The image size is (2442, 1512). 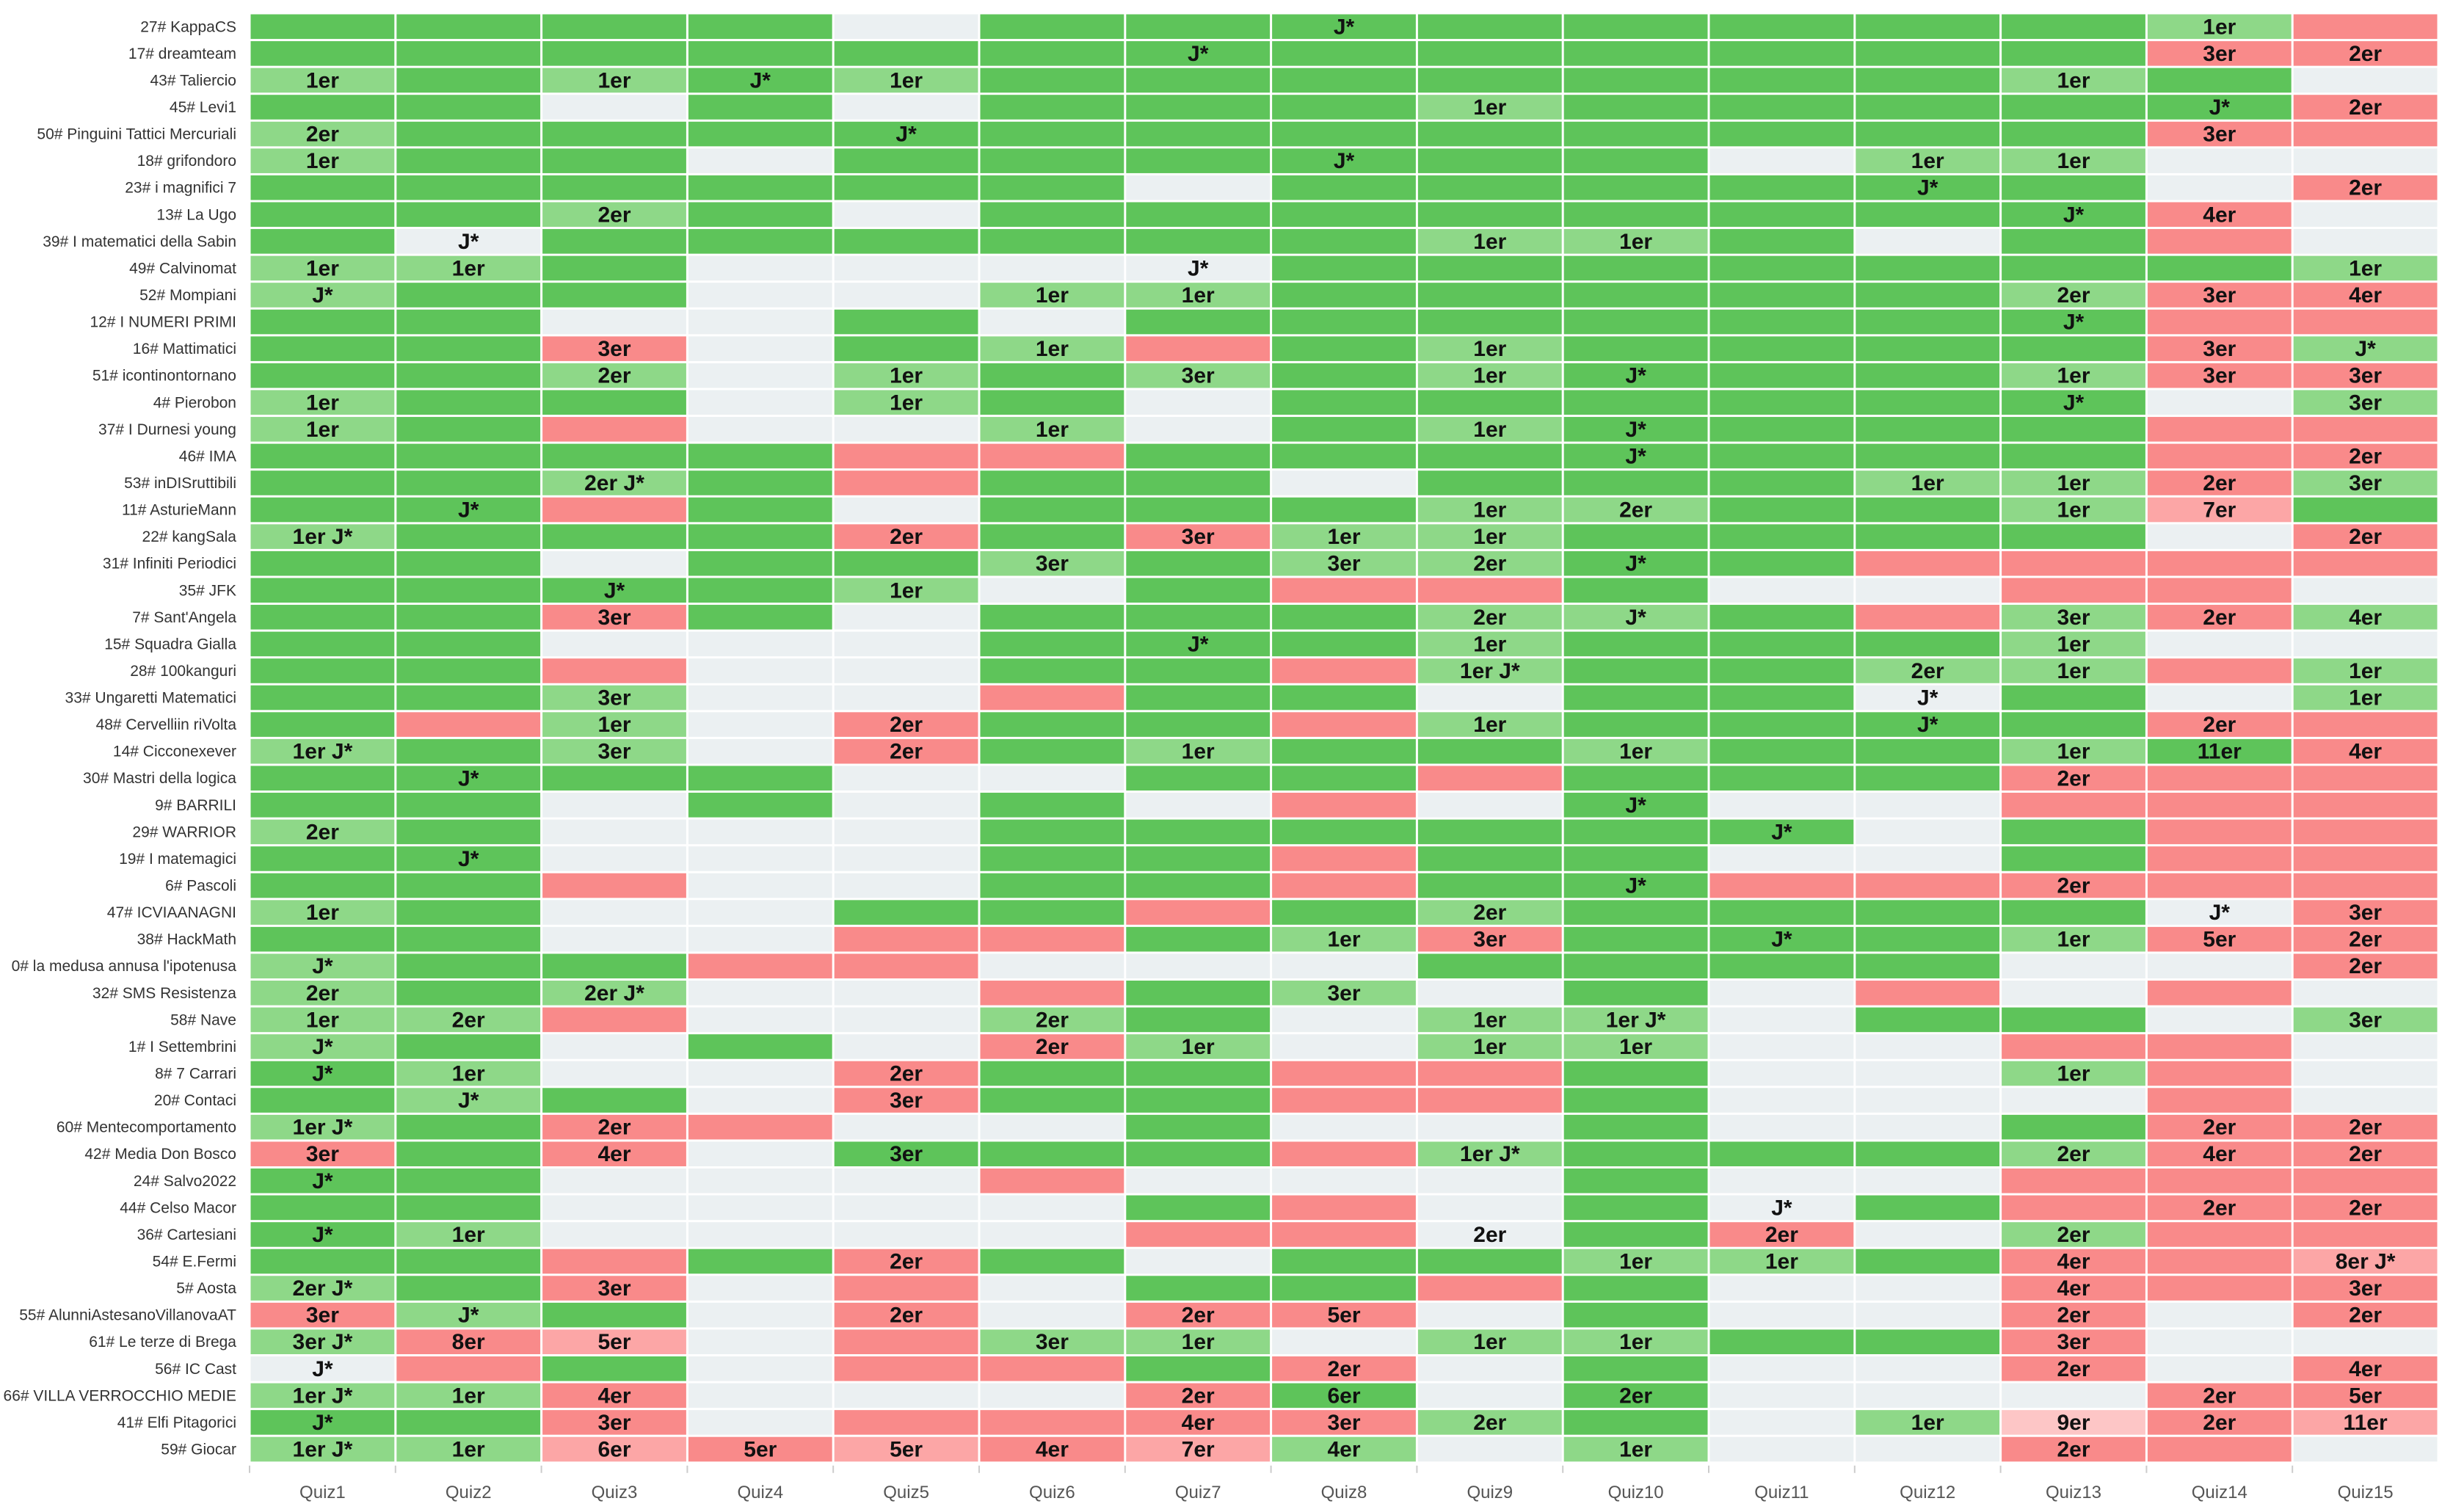 I want to click on row-label: 28# 100kanguri, so click(x=183, y=671).